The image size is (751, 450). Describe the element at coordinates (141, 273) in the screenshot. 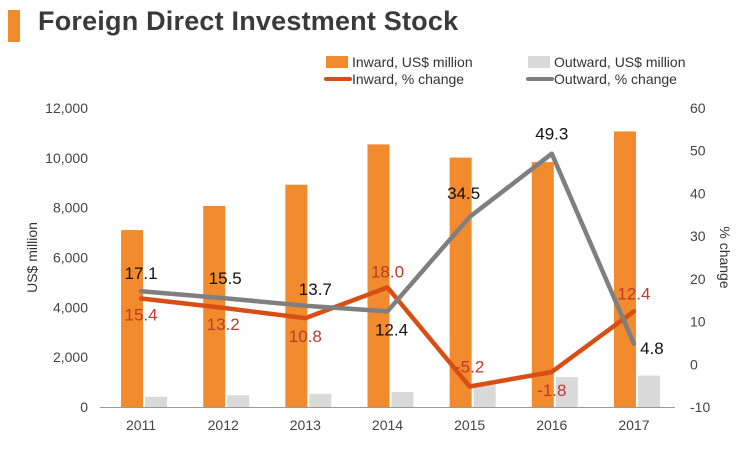

I see `data-label-outward-change: 17.1` at that location.